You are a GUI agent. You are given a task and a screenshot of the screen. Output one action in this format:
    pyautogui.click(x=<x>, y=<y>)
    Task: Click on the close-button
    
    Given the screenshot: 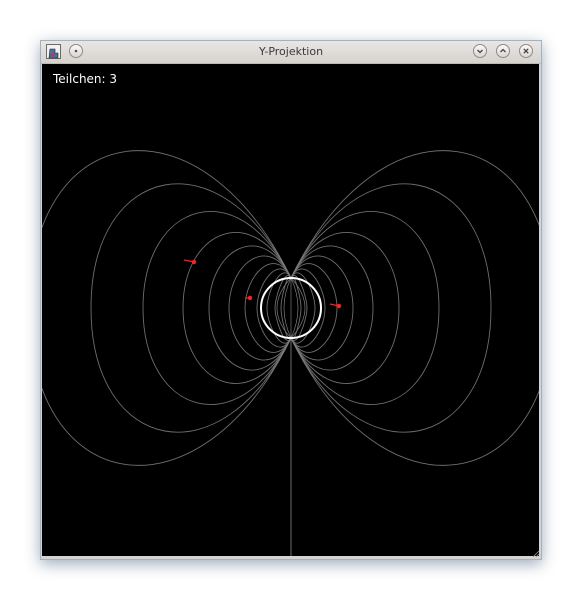 What is the action you would take?
    pyautogui.click(x=526, y=51)
    